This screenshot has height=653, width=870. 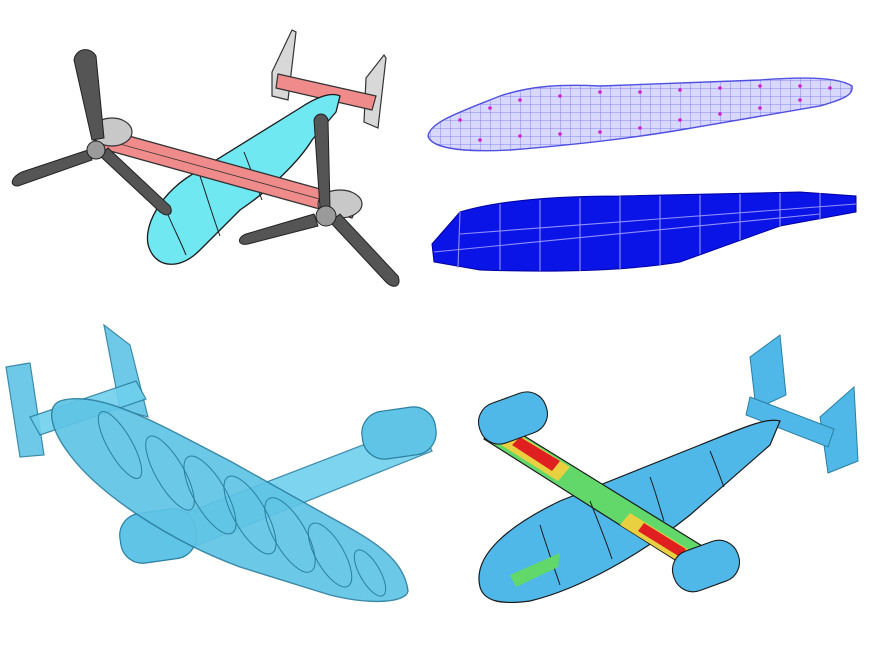 What do you see at coordinates (768, 372) in the screenshot?
I see `stress-tail-fin-upper` at bounding box center [768, 372].